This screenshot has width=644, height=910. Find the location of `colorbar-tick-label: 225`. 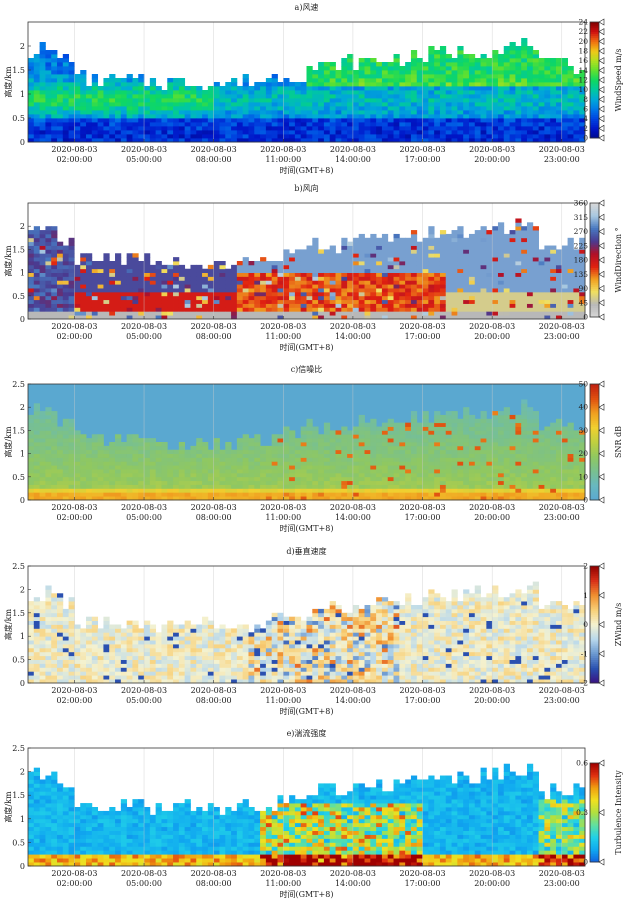

colorbar-tick-label: 225 is located at coordinates (581, 245).